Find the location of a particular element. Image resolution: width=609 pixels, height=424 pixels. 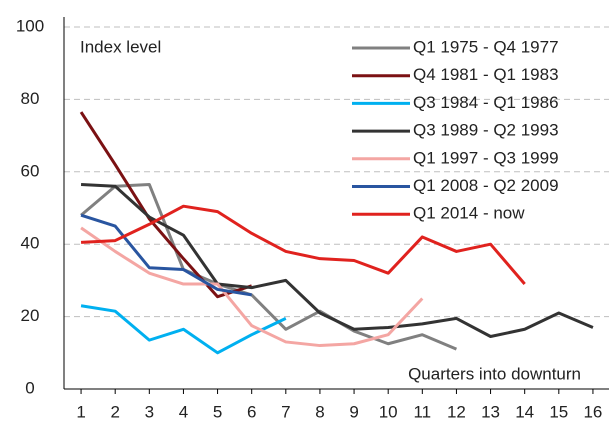

legend-label: Q1 2014 - now is located at coordinates (469, 213).